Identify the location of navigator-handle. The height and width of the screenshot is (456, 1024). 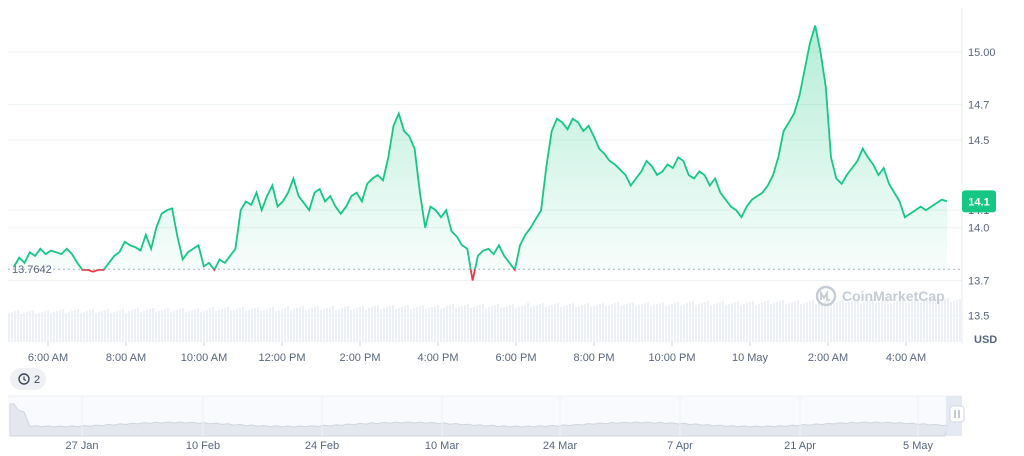
(957, 414).